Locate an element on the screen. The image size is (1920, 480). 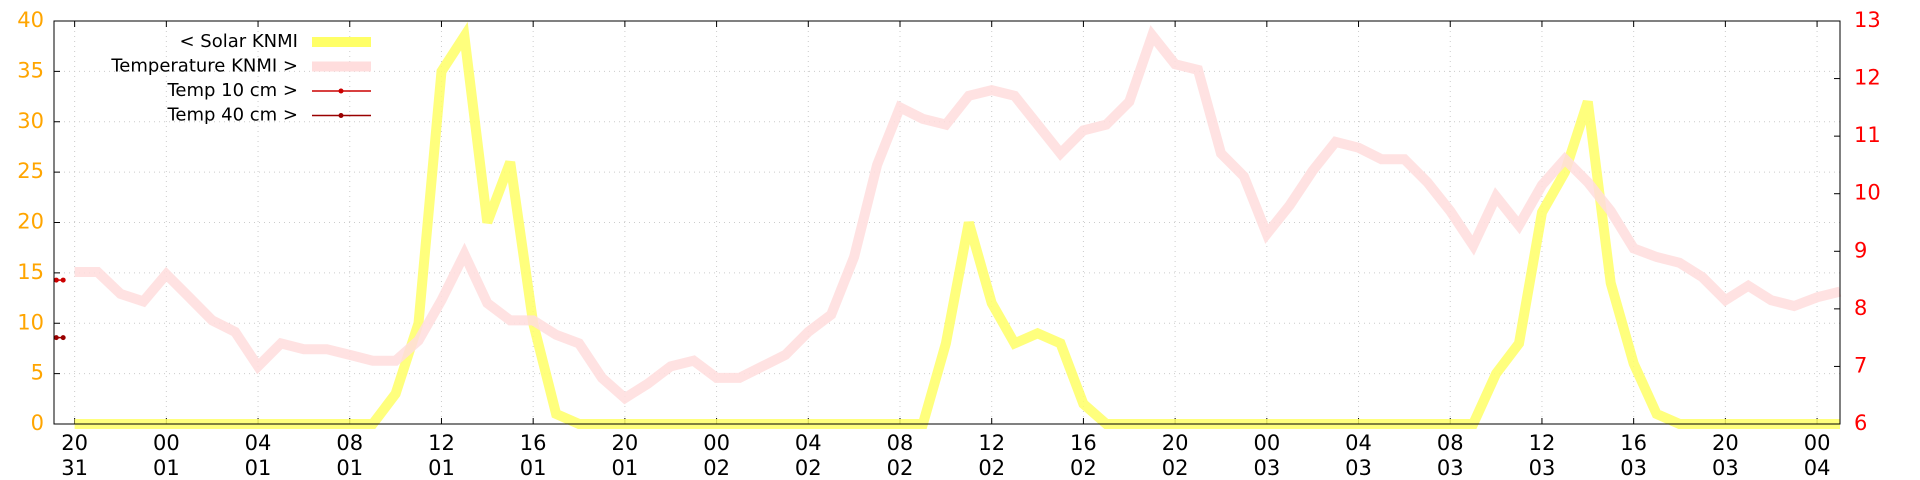
x-tick-label: 04 03 is located at coordinates (1358, 455).